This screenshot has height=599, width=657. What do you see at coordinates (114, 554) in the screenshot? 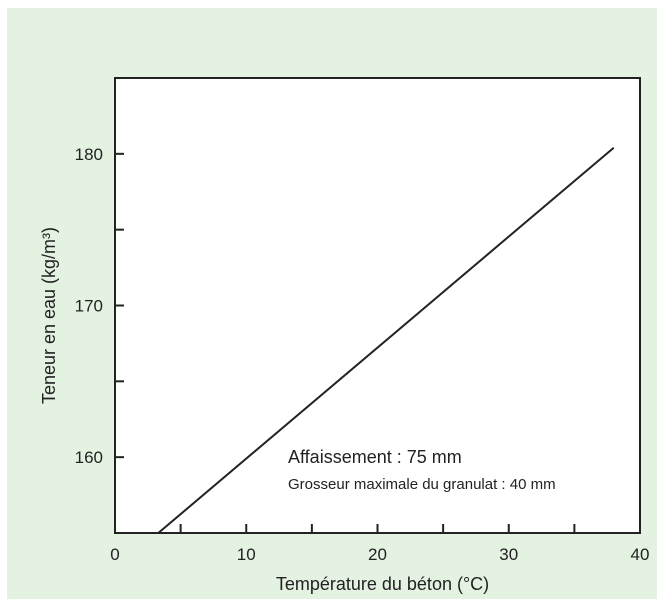
I see `x-tick-label: 0` at bounding box center [114, 554].